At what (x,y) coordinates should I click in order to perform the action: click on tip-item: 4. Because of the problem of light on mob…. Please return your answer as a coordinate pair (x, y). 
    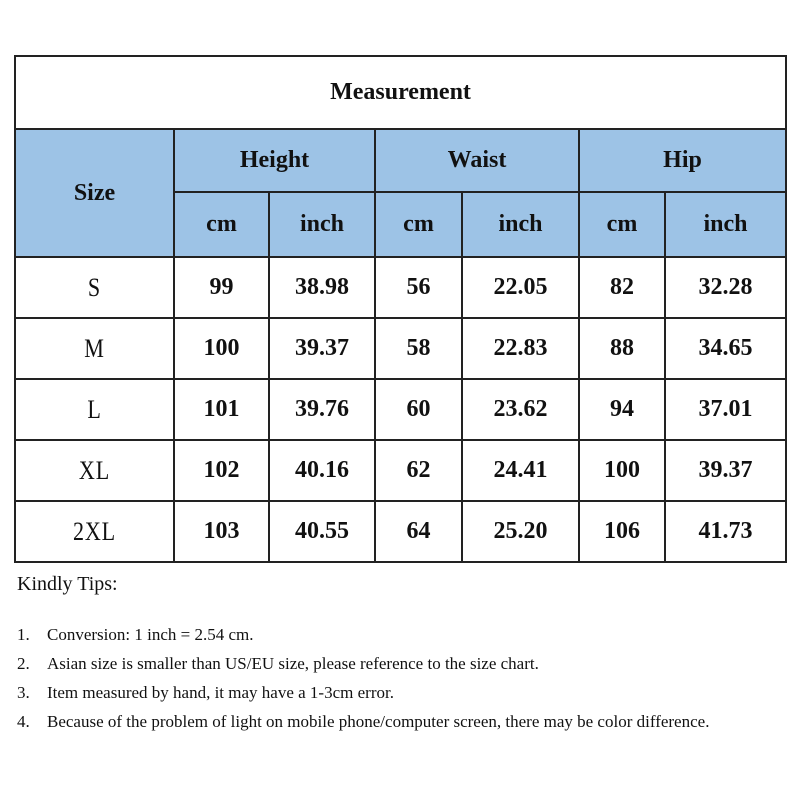
    Looking at the image, I should click on (404, 721).